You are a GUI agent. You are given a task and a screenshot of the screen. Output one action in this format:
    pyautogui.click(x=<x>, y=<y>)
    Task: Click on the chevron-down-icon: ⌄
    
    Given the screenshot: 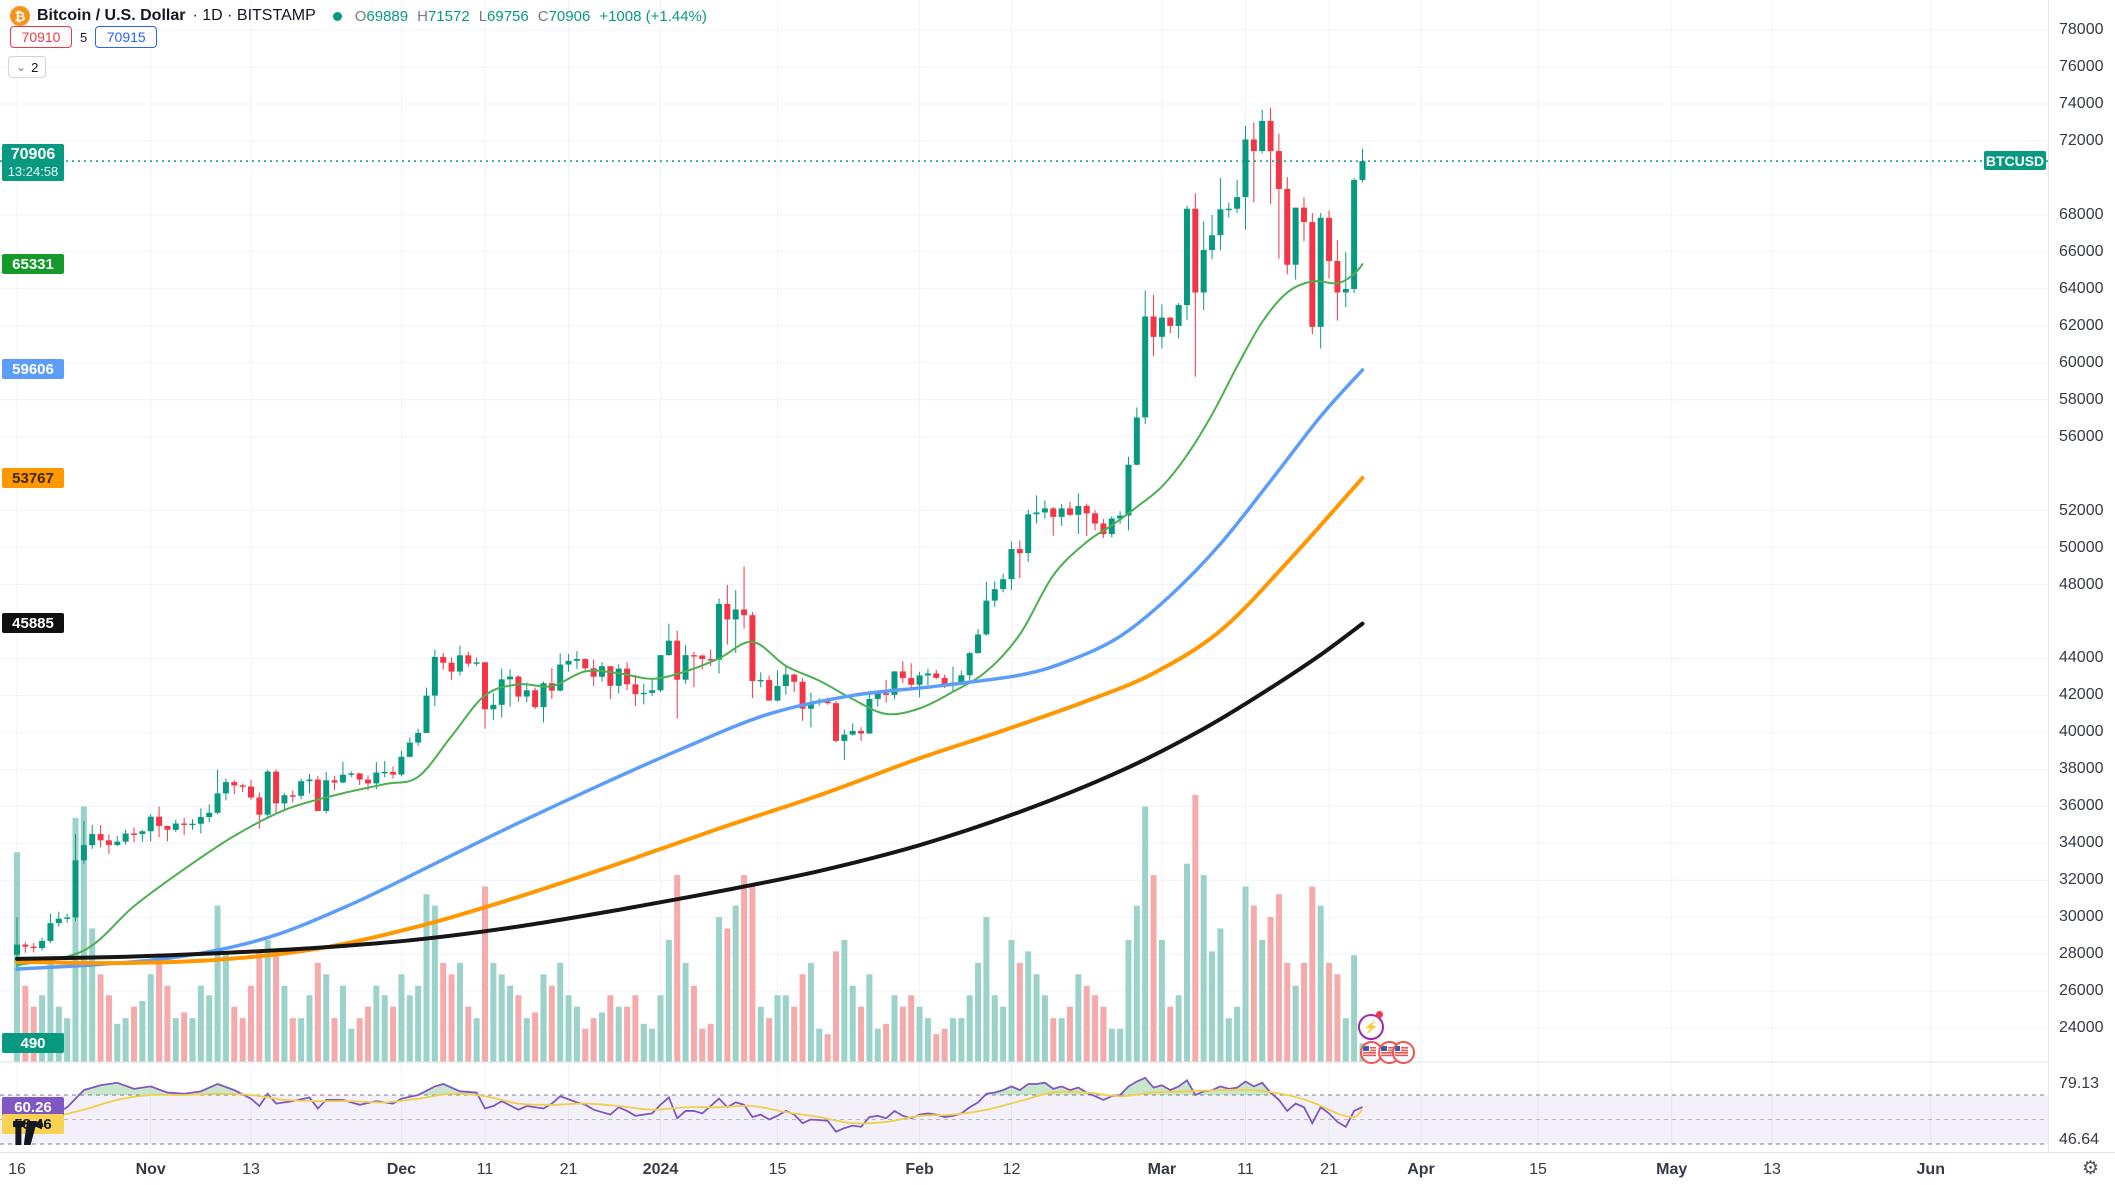 What is the action you would take?
    pyautogui.click(x=21, y=67)
    